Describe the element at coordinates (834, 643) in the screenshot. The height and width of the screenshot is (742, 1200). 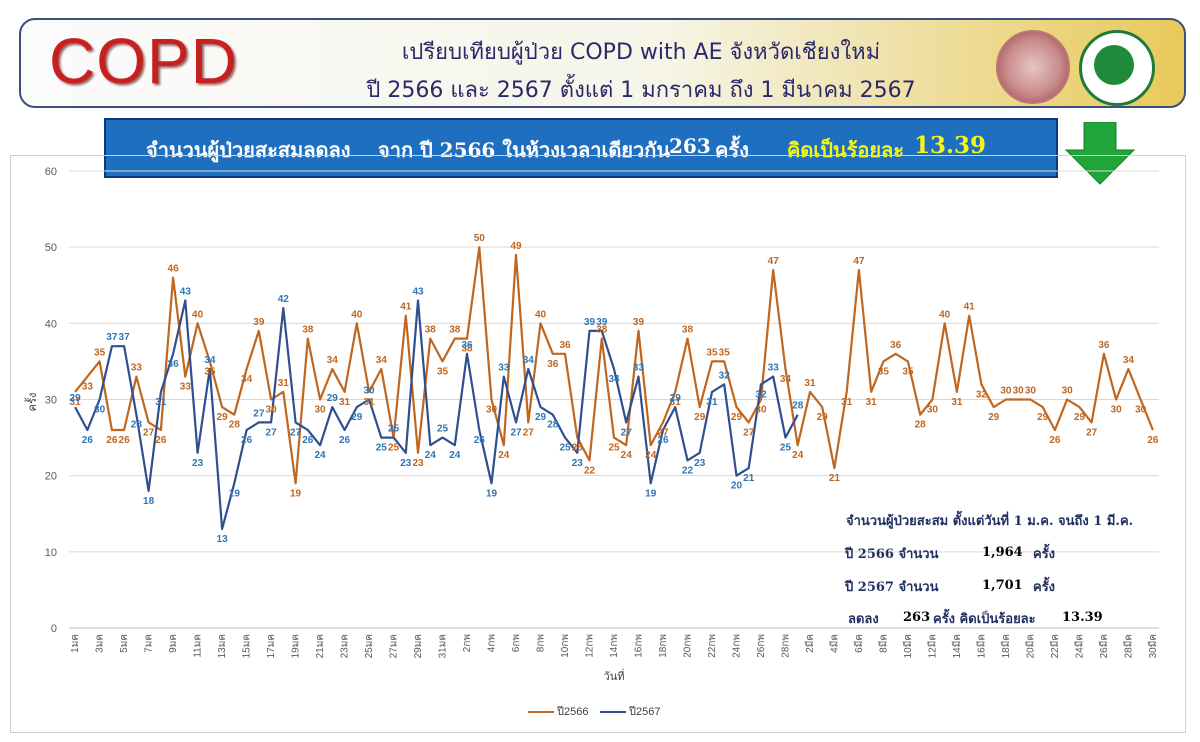
I see `x-tick-label: 4มีค` at that location.